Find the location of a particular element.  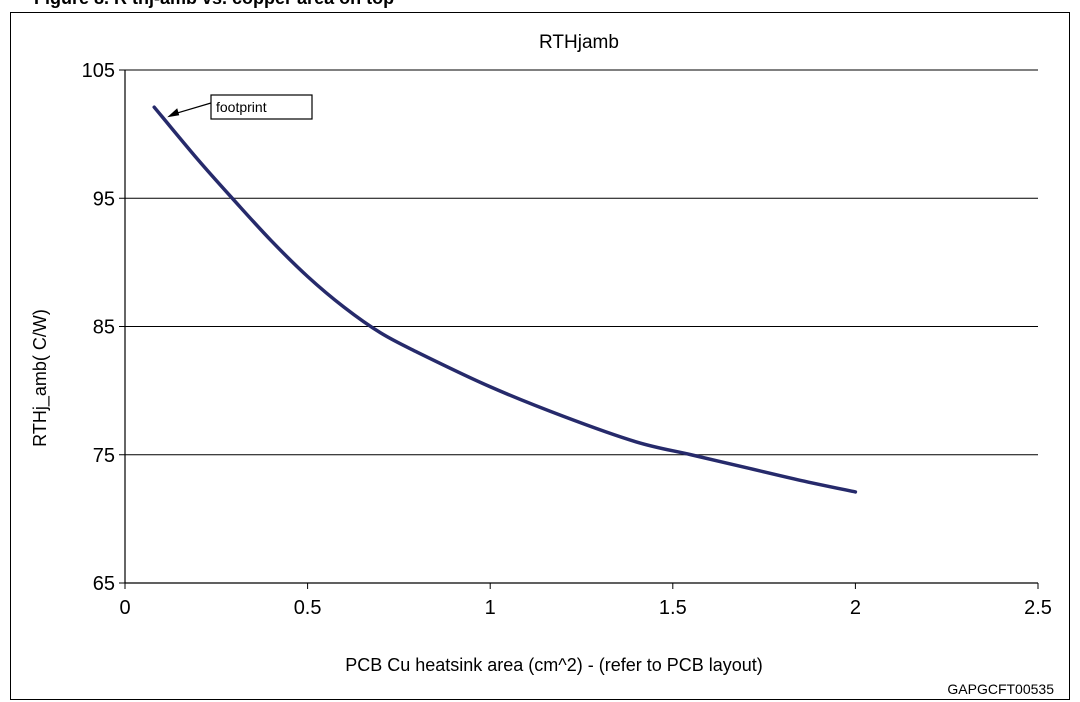

annotation-box is located at coordinates (261, 107).